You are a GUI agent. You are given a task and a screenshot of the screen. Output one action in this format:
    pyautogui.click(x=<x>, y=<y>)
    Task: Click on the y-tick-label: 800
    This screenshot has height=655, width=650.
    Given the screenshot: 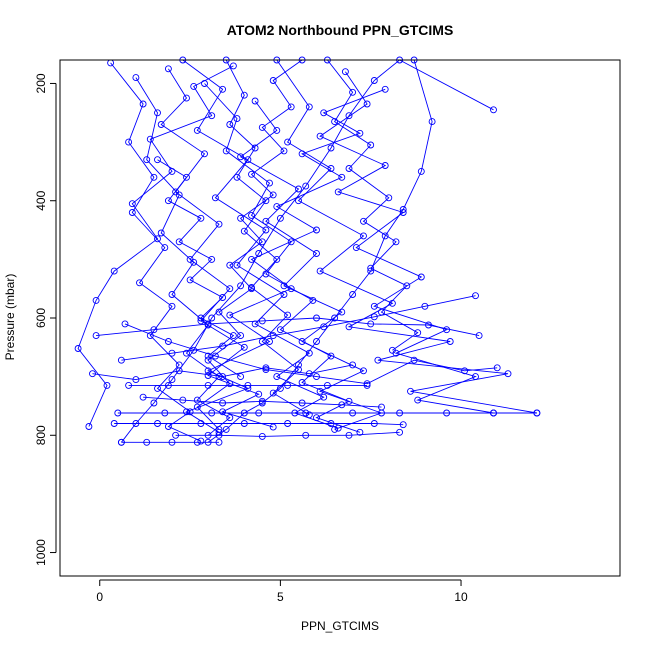 What is the action you would take?
    pyautogui.click(x=41, y=435)
    